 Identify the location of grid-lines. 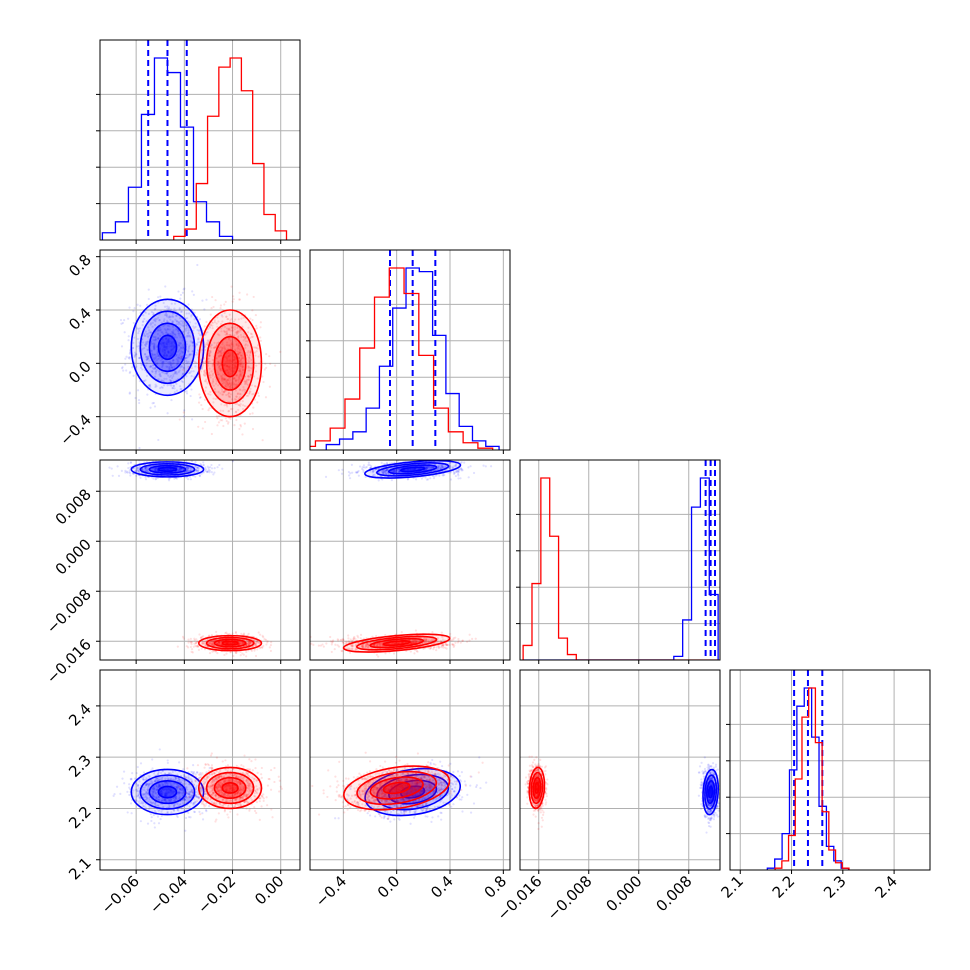
(200, 140).